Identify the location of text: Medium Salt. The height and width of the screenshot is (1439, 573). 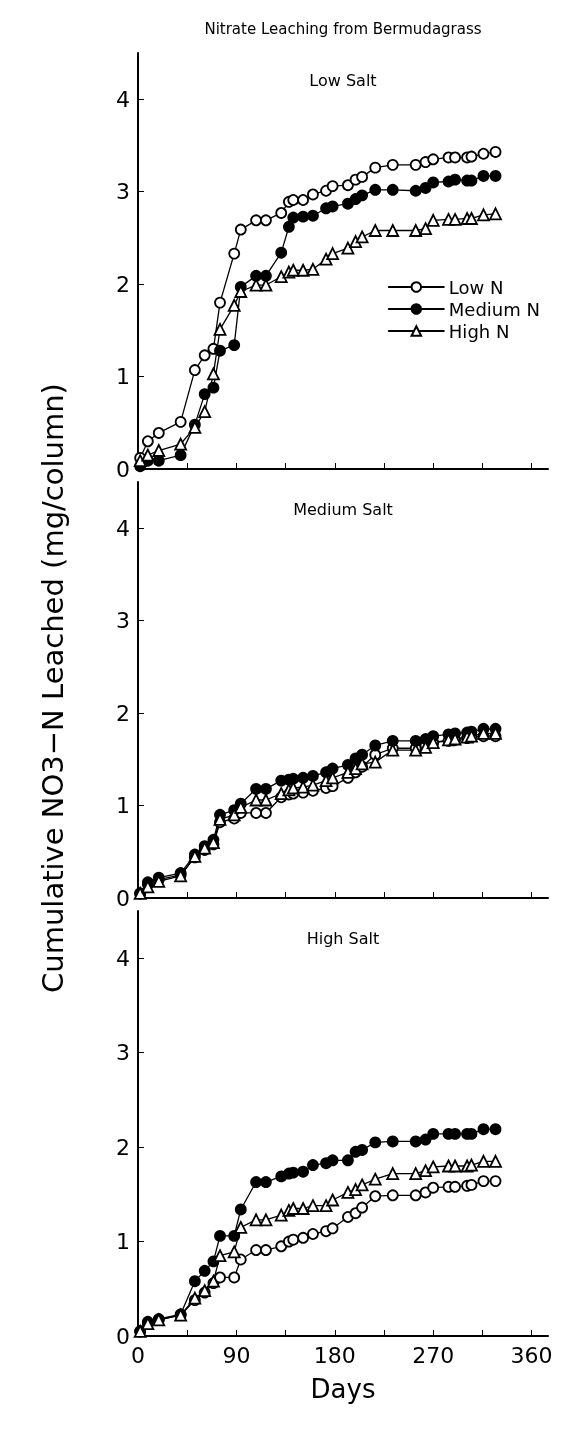
(343, 509).